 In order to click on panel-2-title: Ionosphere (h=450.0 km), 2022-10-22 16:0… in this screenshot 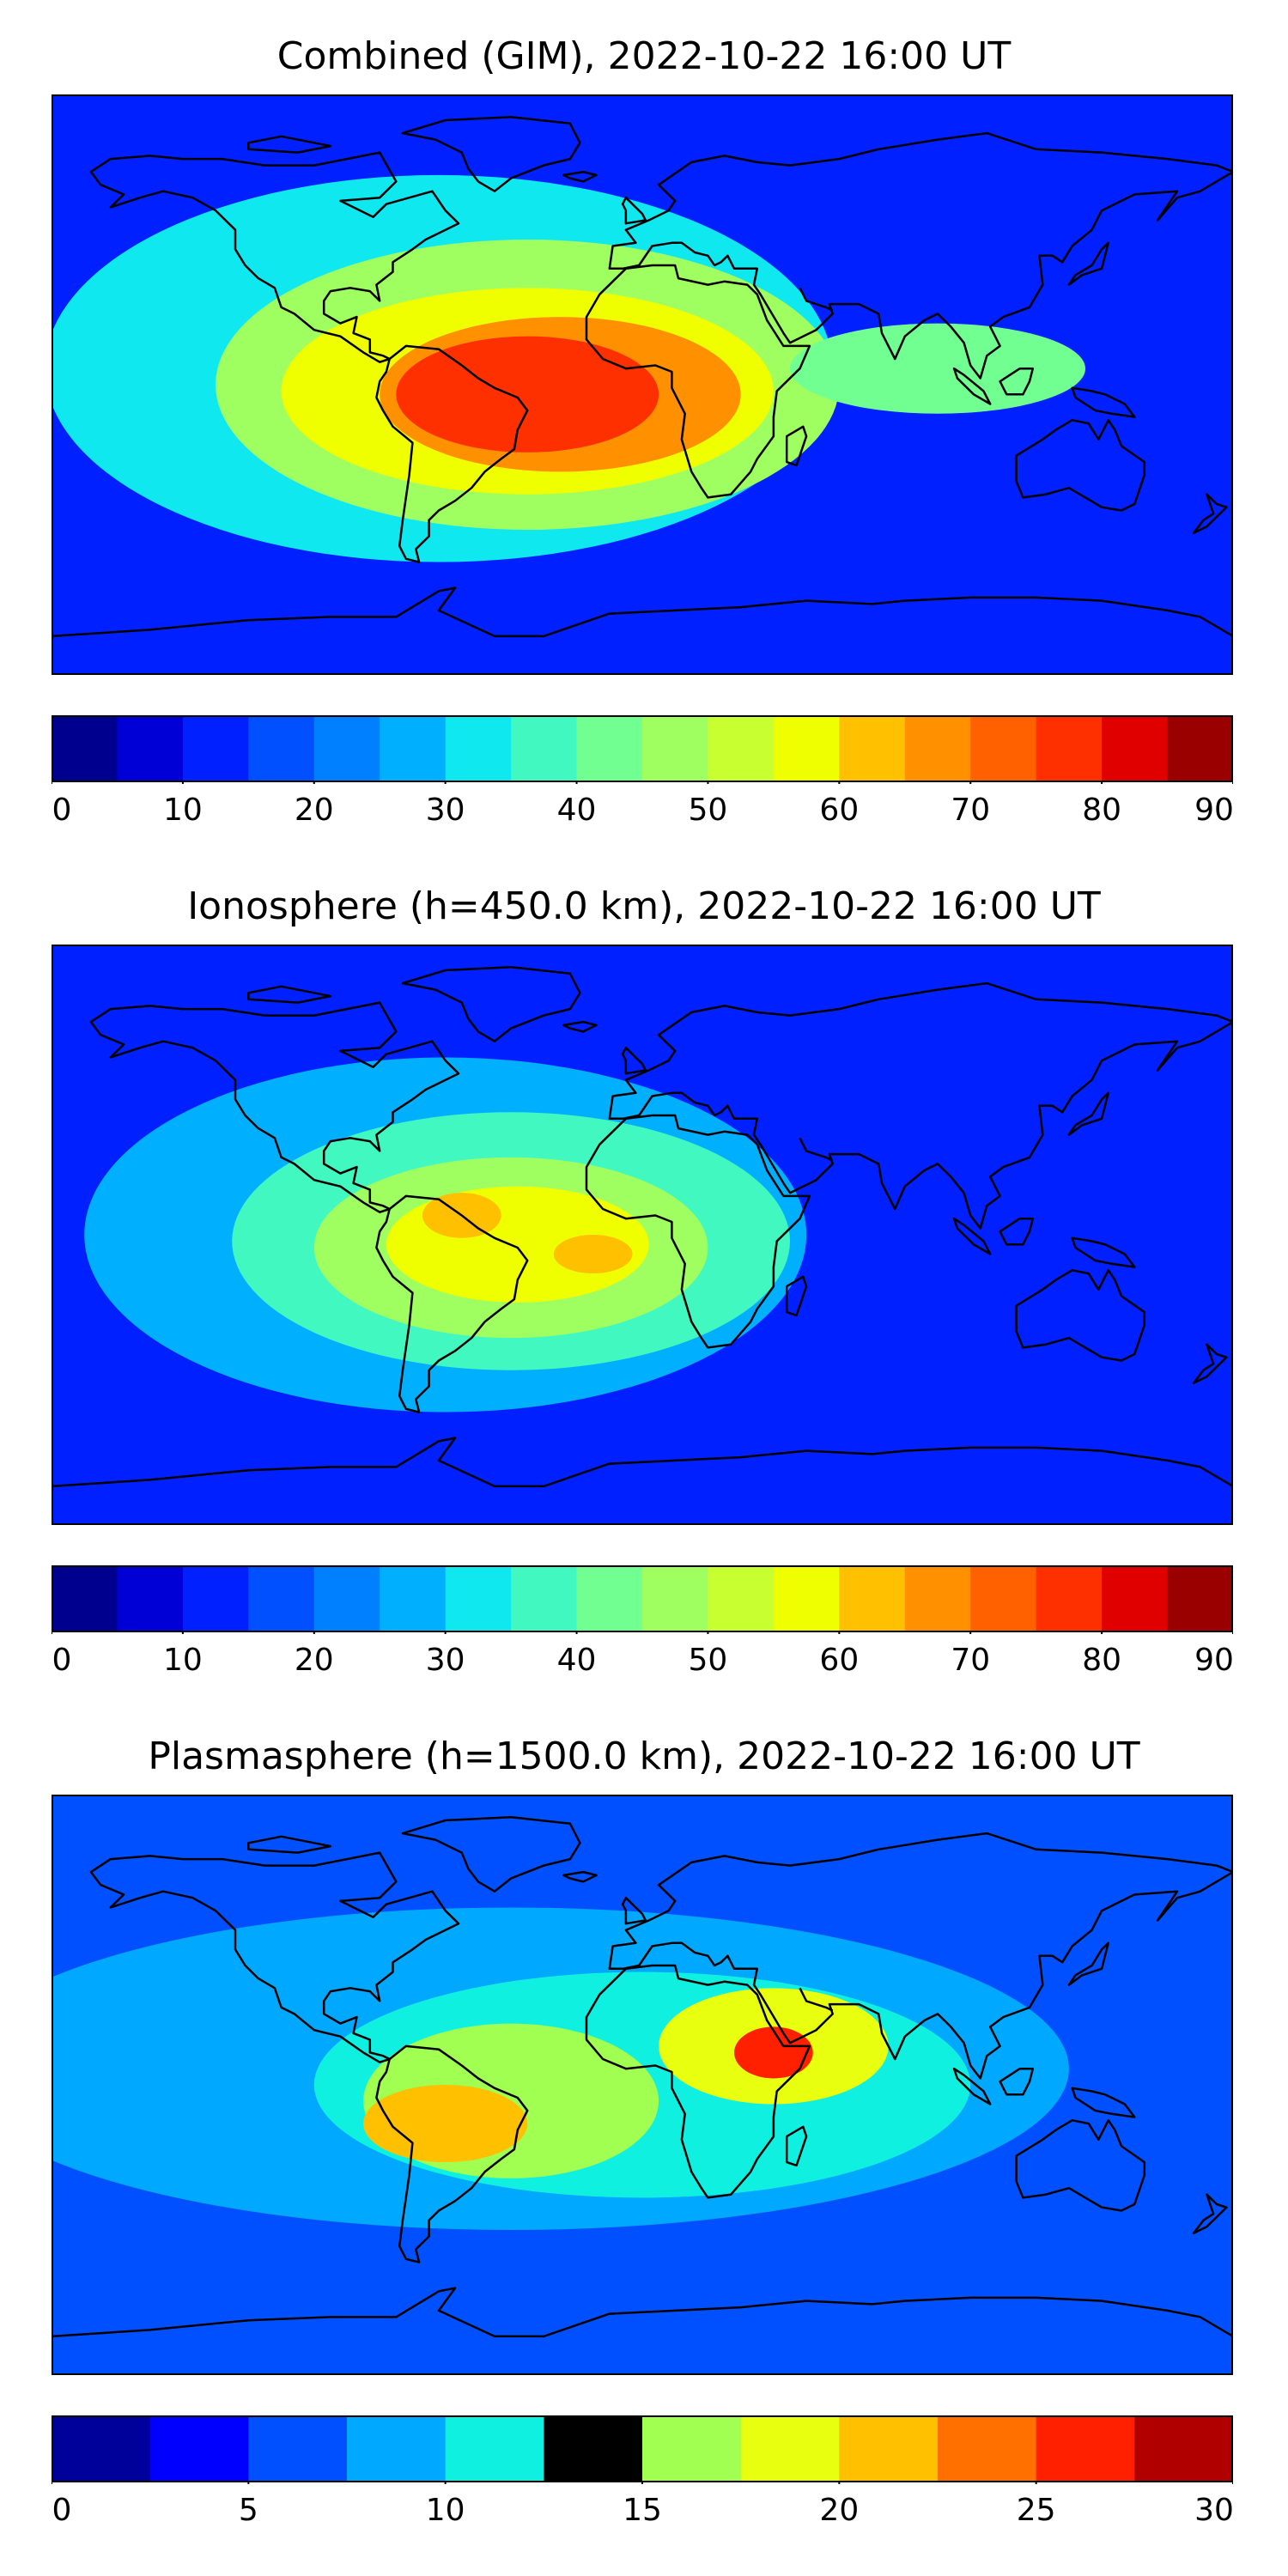, I will do `click(644, 906)`.